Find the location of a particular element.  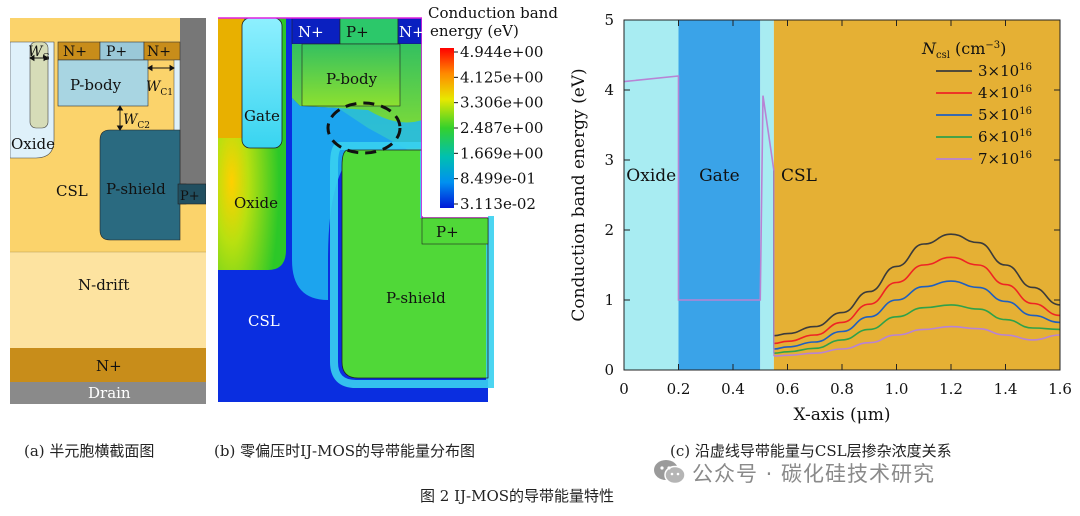

map-label-gate: Gate is located at coordinates (262, 116).